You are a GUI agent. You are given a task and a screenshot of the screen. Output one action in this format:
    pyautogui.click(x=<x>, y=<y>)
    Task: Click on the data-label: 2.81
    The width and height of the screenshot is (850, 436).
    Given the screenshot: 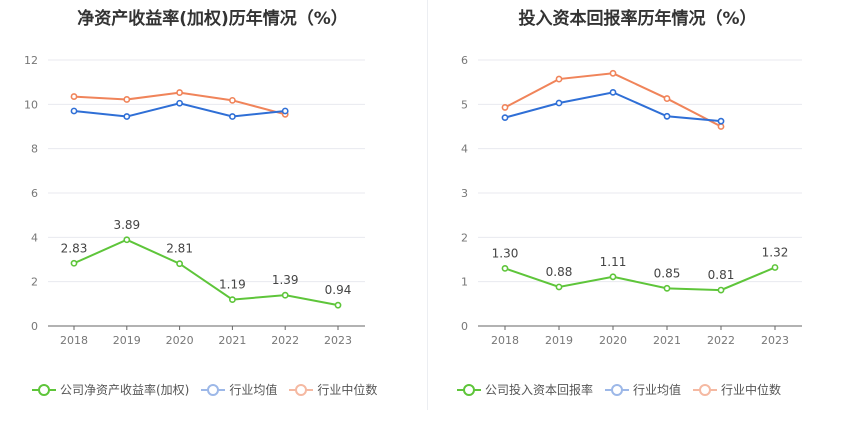 What is the action you would take?
    pyautogui.click(x=179, y=249)
    